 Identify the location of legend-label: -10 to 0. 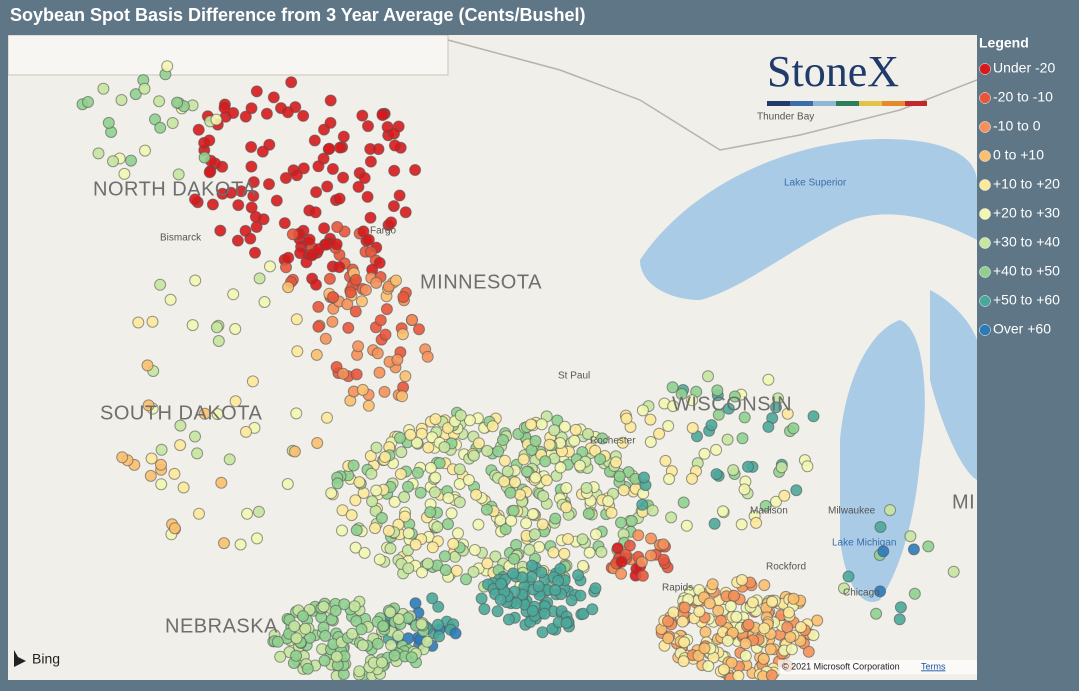
(1017, 126).